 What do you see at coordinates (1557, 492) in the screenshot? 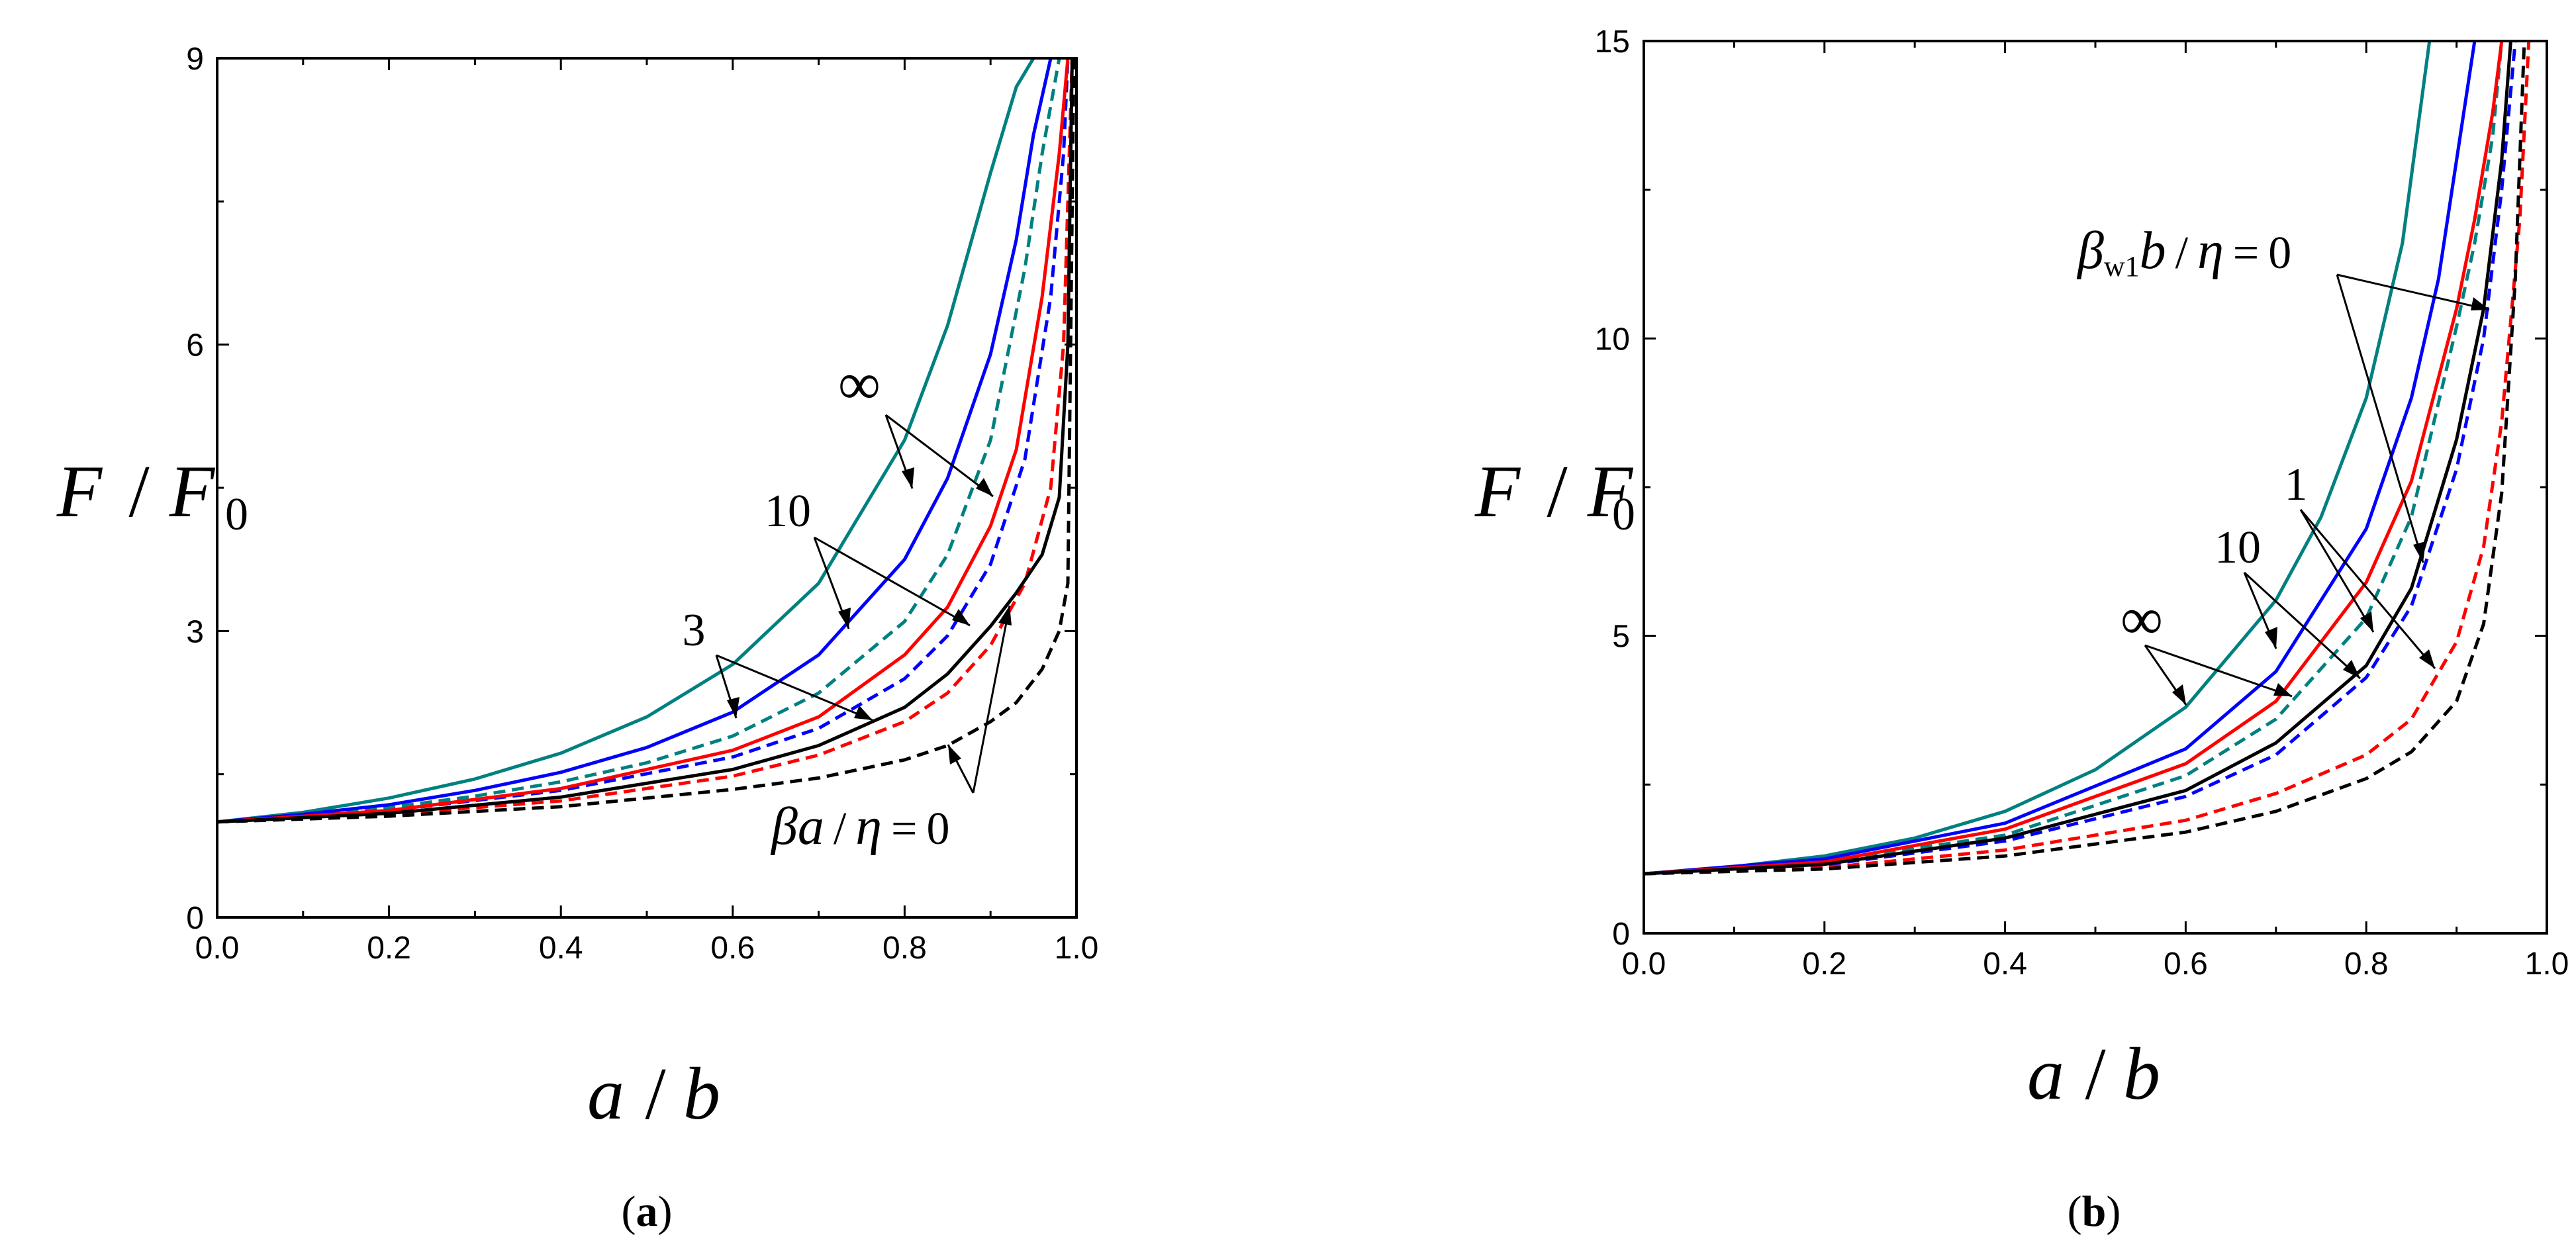
I see `plot-b-ylabel-sep: /` at bounding box center [1557, 492].